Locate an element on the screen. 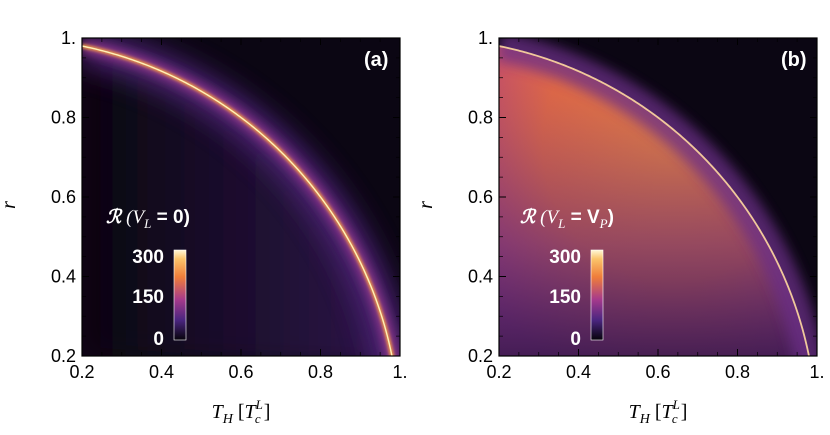 The height and width of the screenshot is (435, 830). colorbar-a: ℛ (VL = 0) 300 150 0 is located at coordinates (148, 278).